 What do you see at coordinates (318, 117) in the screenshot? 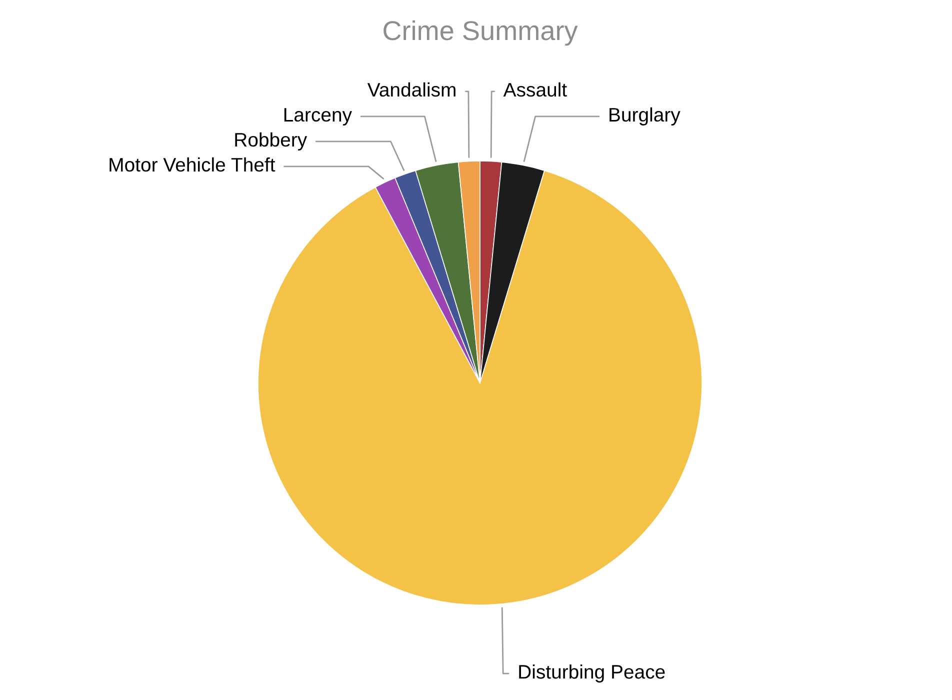
I see `slice-label: Larceny` at bounding box center [318, 117].